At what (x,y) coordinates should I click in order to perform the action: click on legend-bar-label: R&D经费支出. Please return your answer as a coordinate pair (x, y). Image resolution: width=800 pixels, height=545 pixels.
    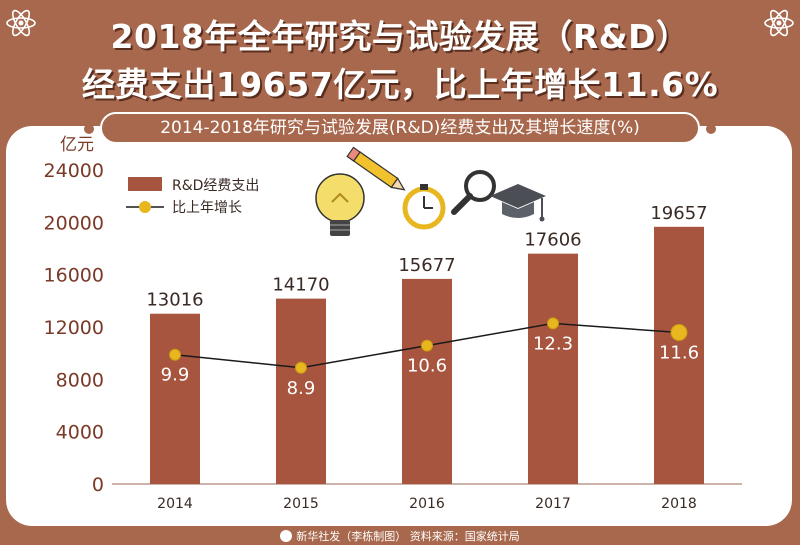
    Looking at the image, I should click on (215, 186).